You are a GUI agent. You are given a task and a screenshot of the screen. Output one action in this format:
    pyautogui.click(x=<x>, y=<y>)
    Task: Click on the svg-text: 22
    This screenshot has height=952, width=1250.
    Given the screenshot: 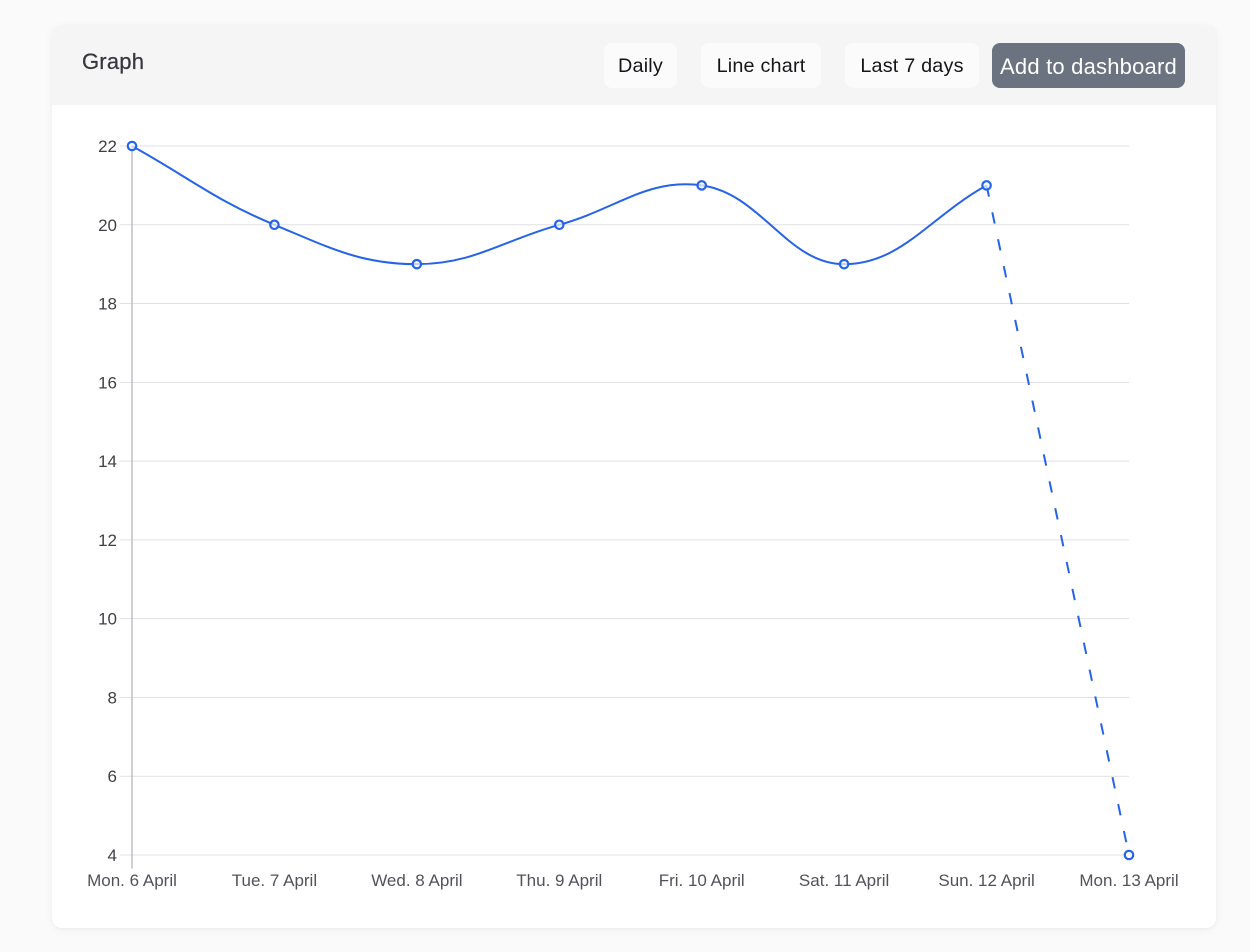 What is the action you would take?
    pyautogui.click(x=107, y=146)
    